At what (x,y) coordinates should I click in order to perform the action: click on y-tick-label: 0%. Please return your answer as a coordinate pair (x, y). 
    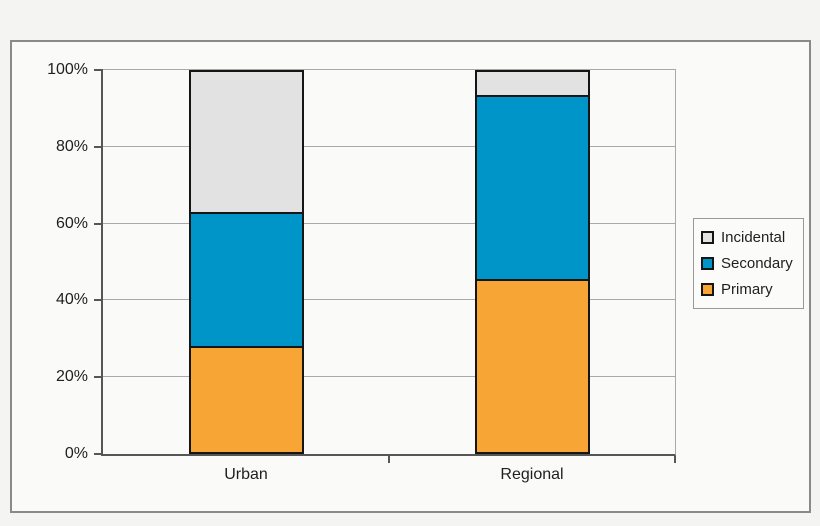
    Looking at the image, I should click on (76, 453).